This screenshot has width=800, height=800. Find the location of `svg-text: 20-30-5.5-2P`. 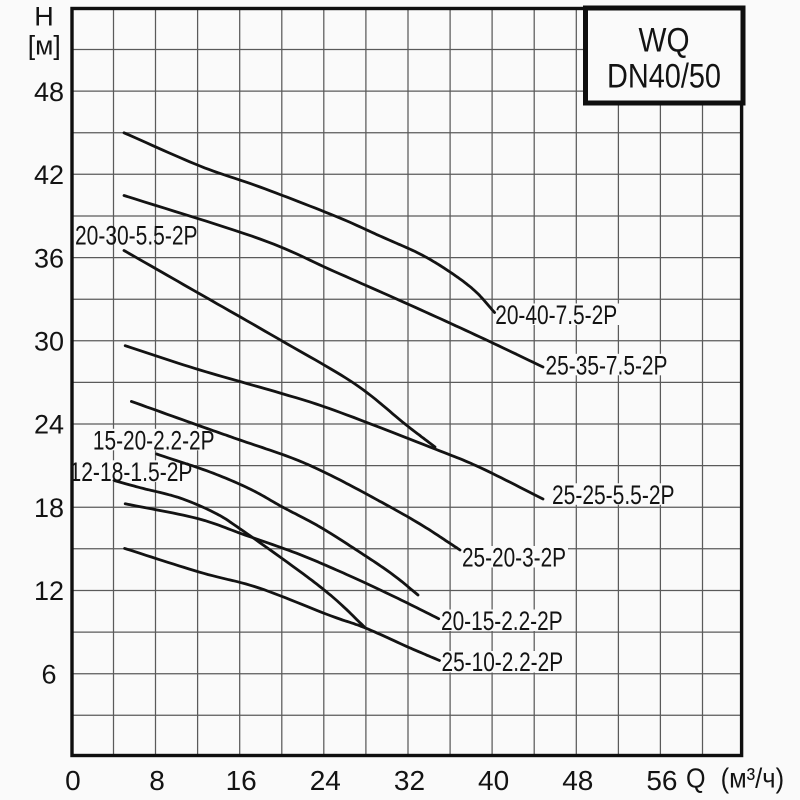

svg-text: 20-30-5.5-2P is located at coordinates (136, 236).